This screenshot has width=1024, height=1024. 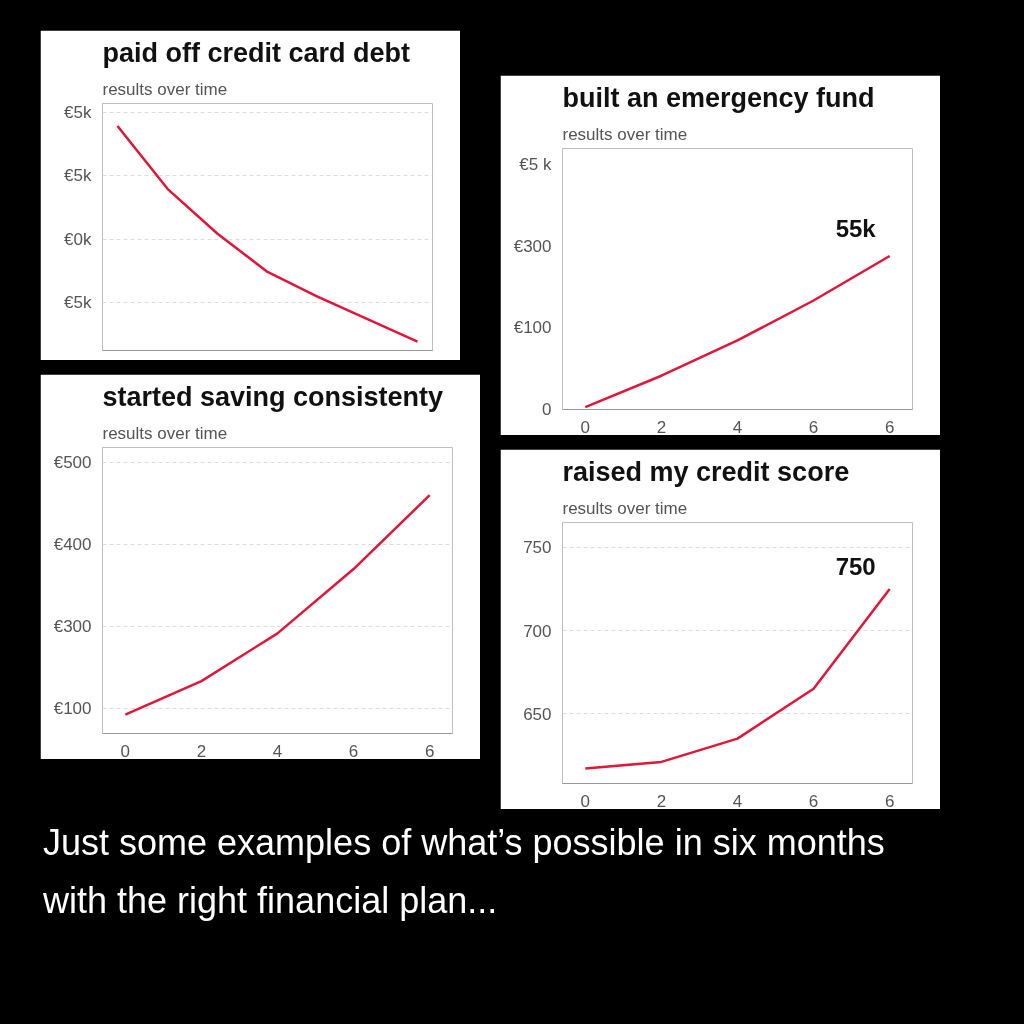 What do you see at coordinates (856, 228) in the screenshot?
I see `text: 55k` at bounding box center [856, 228].